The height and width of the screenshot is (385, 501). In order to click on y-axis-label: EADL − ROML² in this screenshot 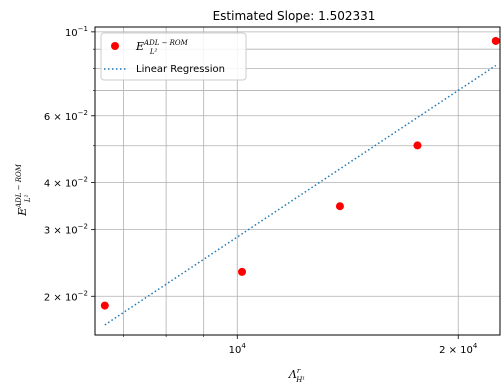, I will do `click(23, 190)`.